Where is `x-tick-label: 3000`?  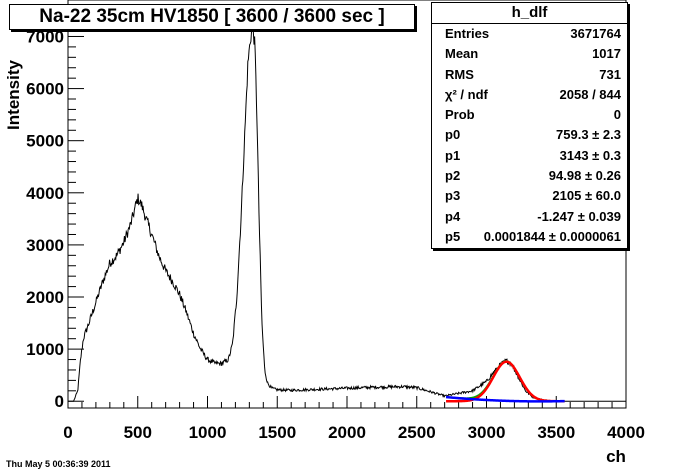 x-tick-label: 3000 is located at coordinates (487, 432).